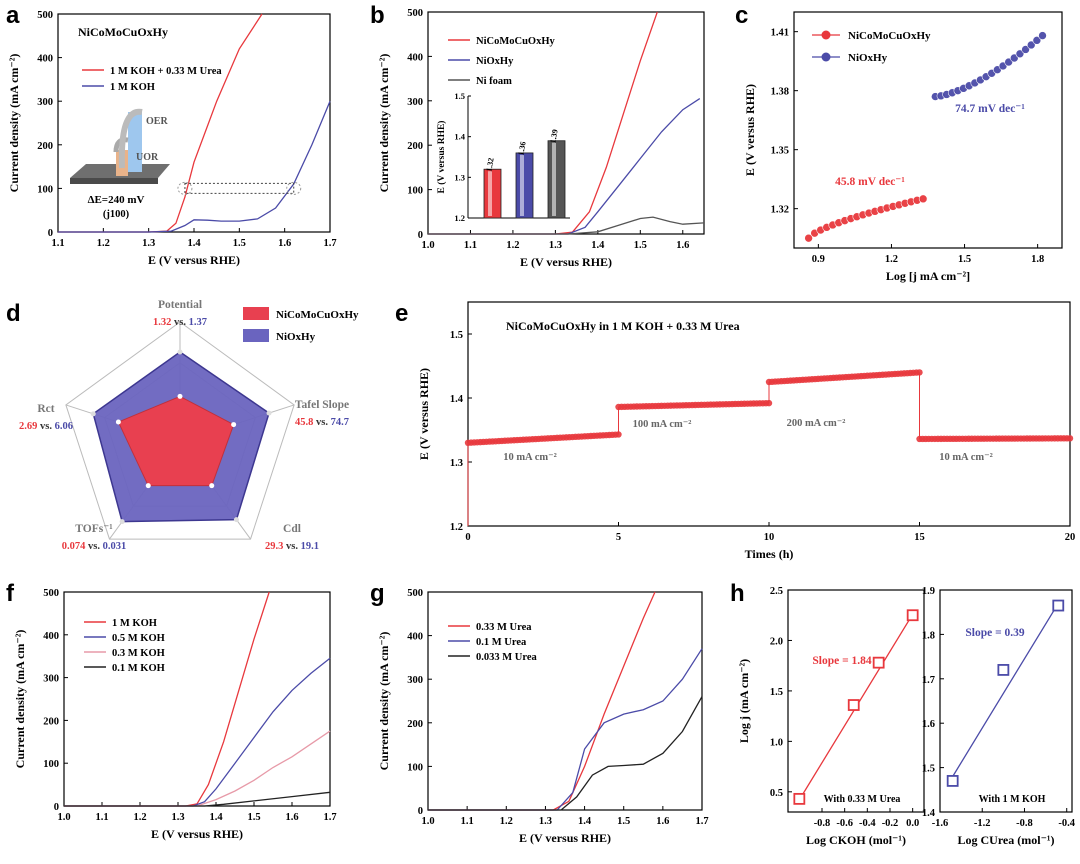 The image size is (1080, 864). What do you see at coordinates (424, 414) in the screenshot?
I see `e-y-axis-label: E (V versus RHE)` at bounding box center [424, 414].